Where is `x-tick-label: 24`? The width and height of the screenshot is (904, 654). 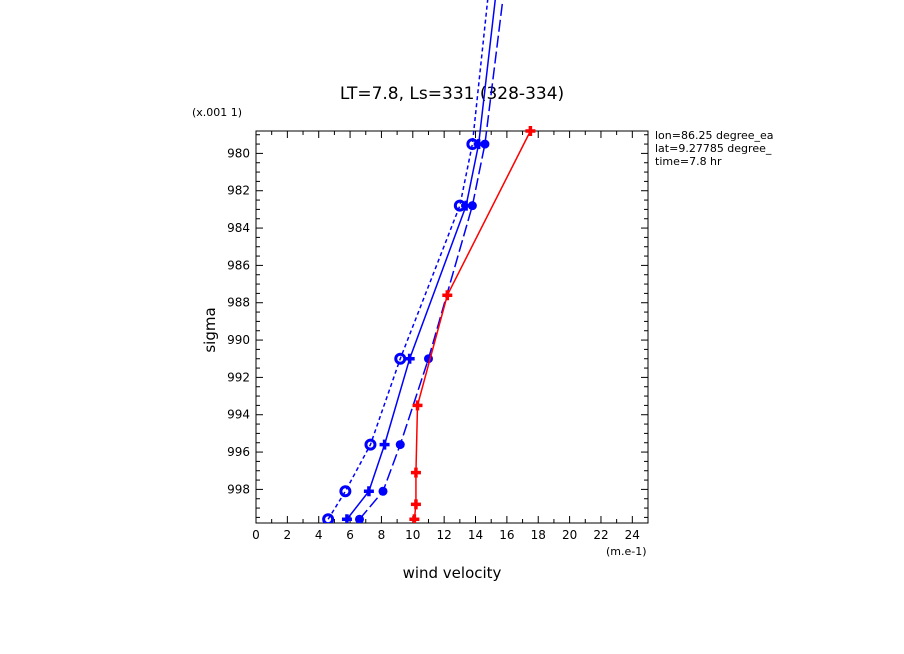
x-tick-label: 24 is located at coordinates (632, 535).